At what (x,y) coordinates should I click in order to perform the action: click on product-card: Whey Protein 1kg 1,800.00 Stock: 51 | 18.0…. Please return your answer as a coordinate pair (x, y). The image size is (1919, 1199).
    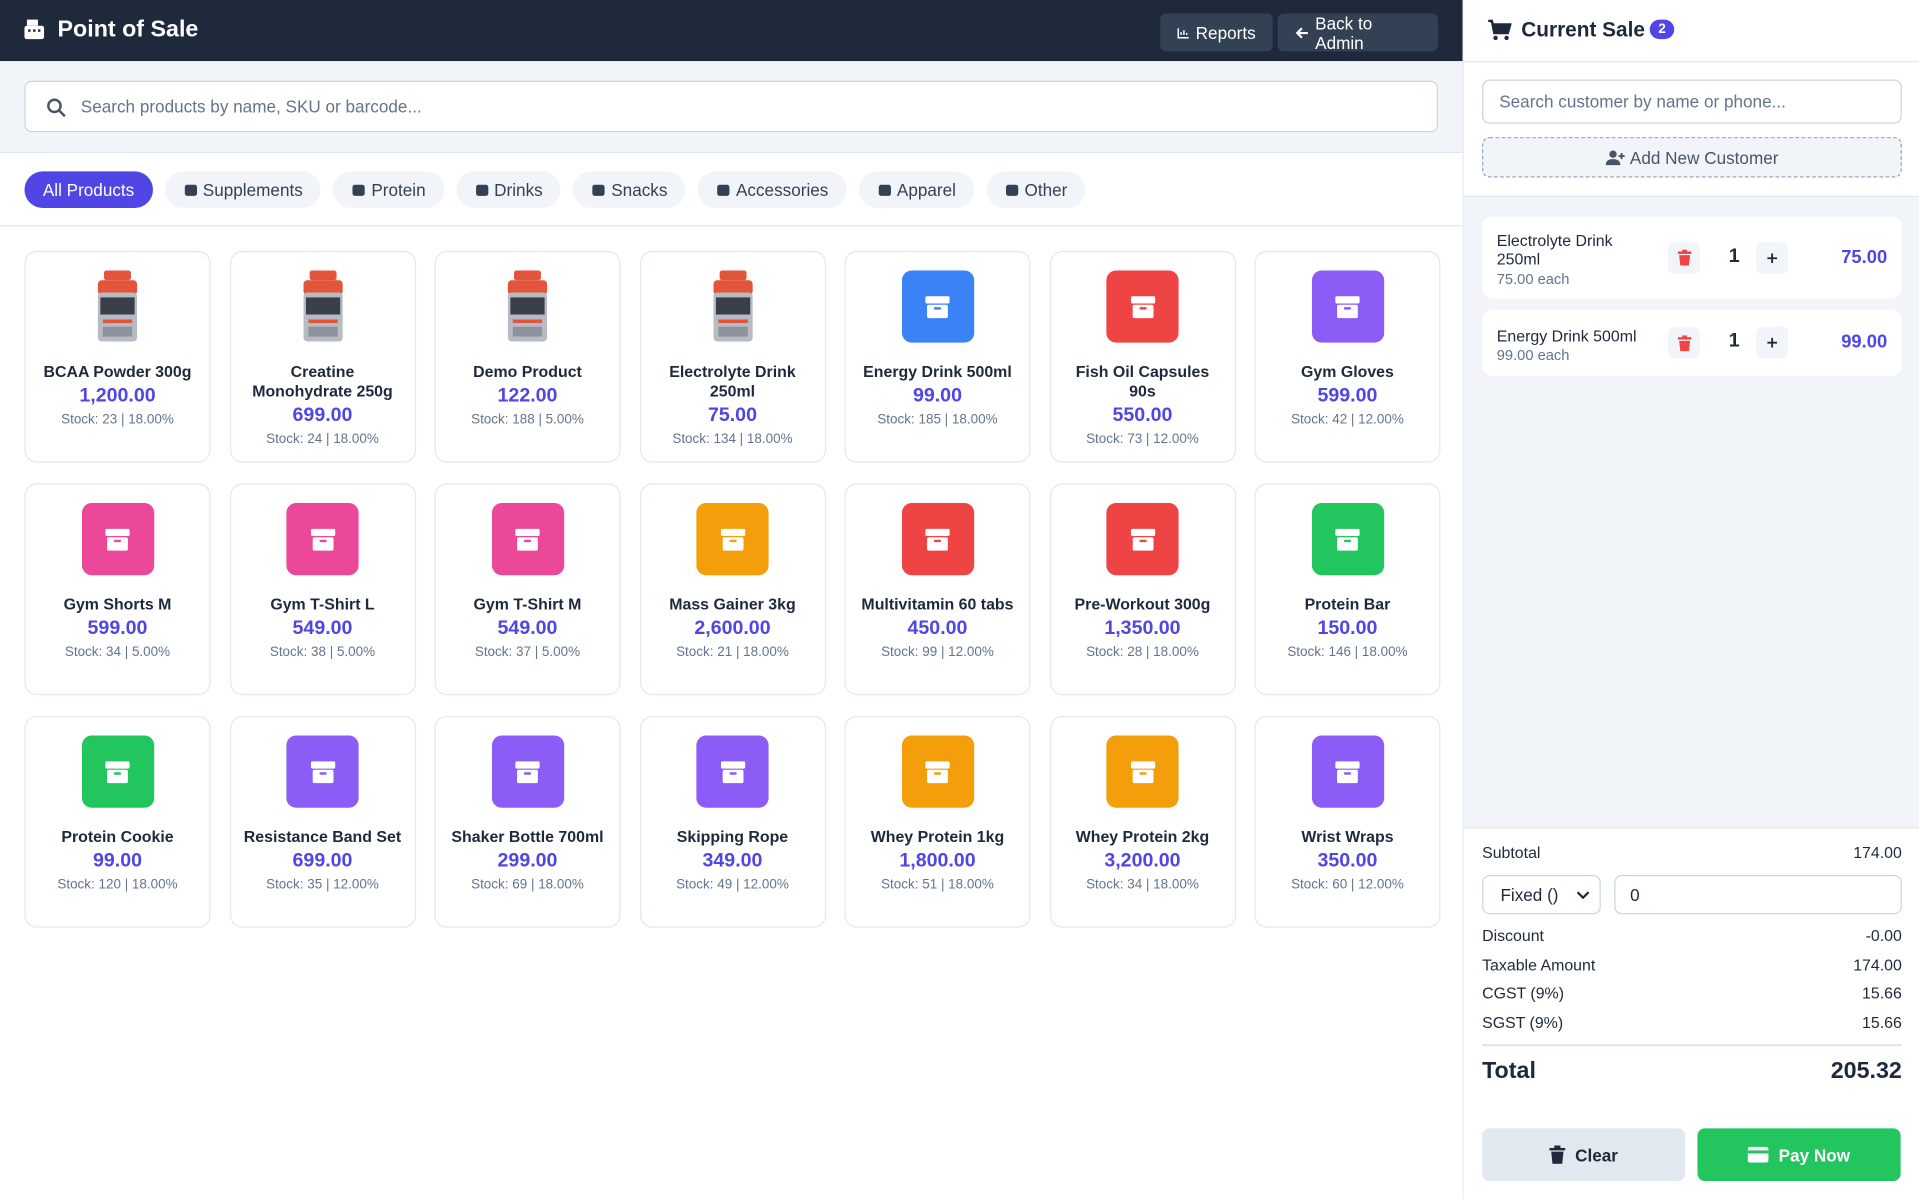
    Looking at the image, I should click on (937, 821).